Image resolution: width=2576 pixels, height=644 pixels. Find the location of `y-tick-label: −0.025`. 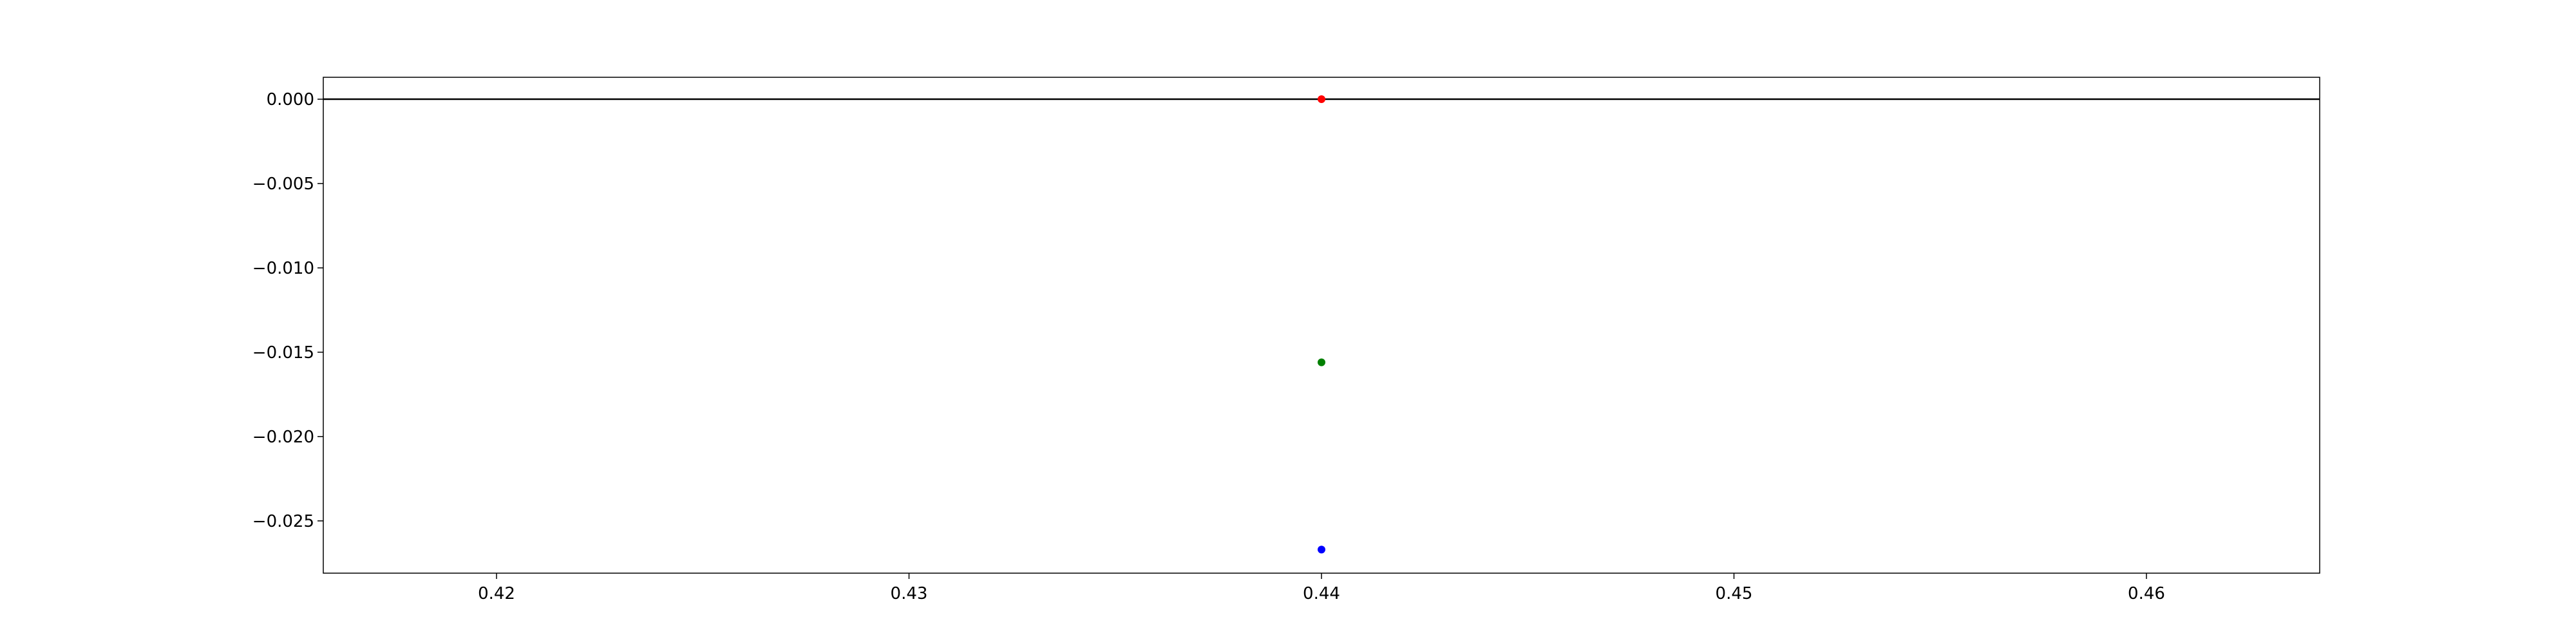

y-tick-label: −0.025 is located at coordinates (283, 522).